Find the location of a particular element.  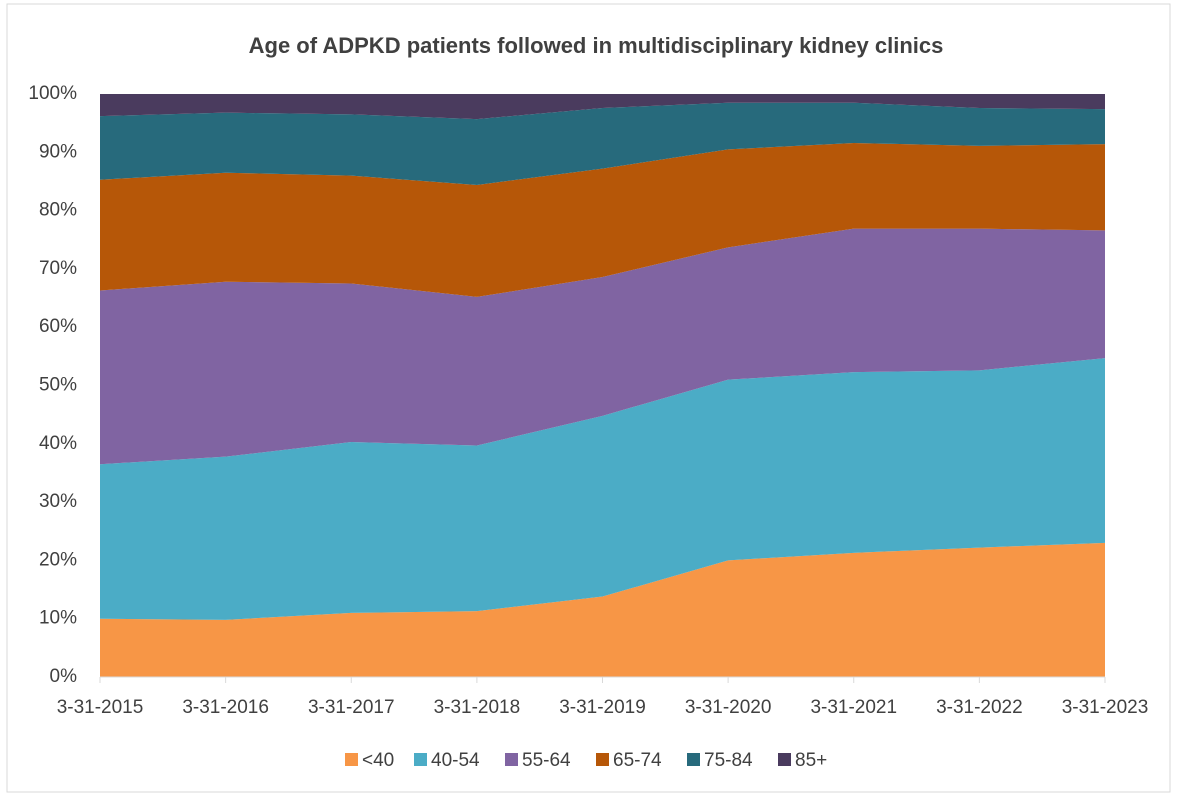

y-tick-label: 90% is located at coordinates (58, 151).